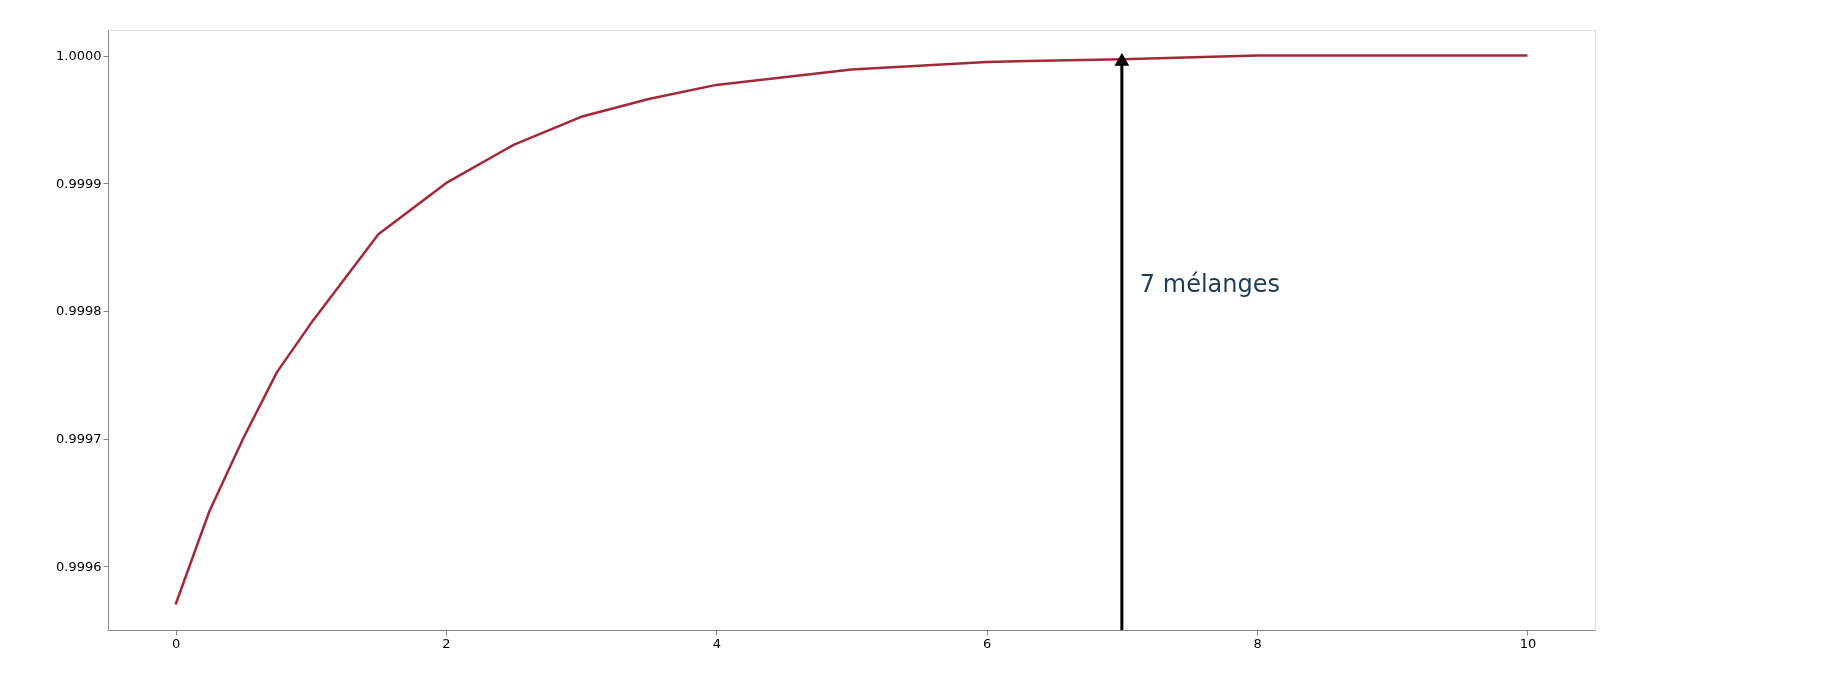 The height and width of the screenshot is (684, 1846). Describe the element at coordinates (1528, 643) in the screenshot. I see `x-tick-label: 10` at that location.